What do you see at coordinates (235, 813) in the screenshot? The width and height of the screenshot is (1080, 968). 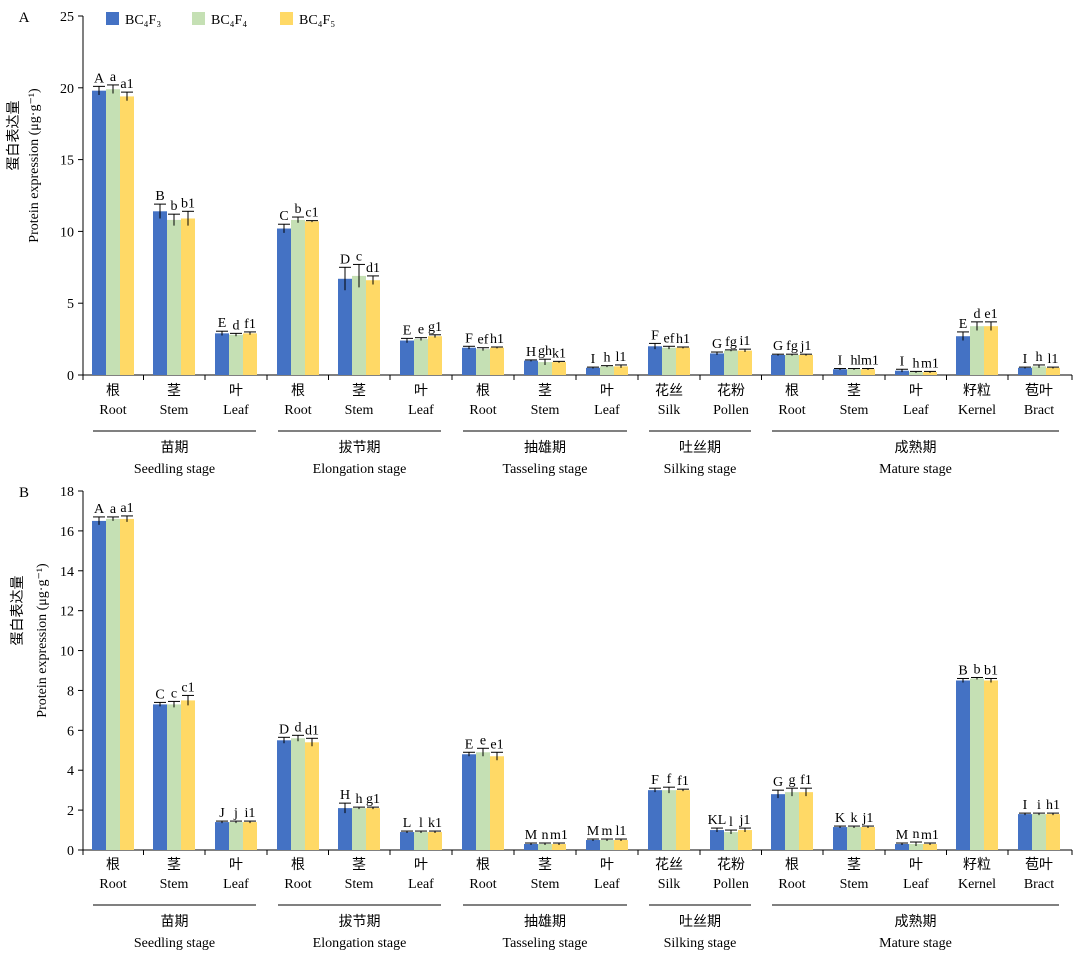 I see `significance-letter: j` at bounding box center [235, 813].